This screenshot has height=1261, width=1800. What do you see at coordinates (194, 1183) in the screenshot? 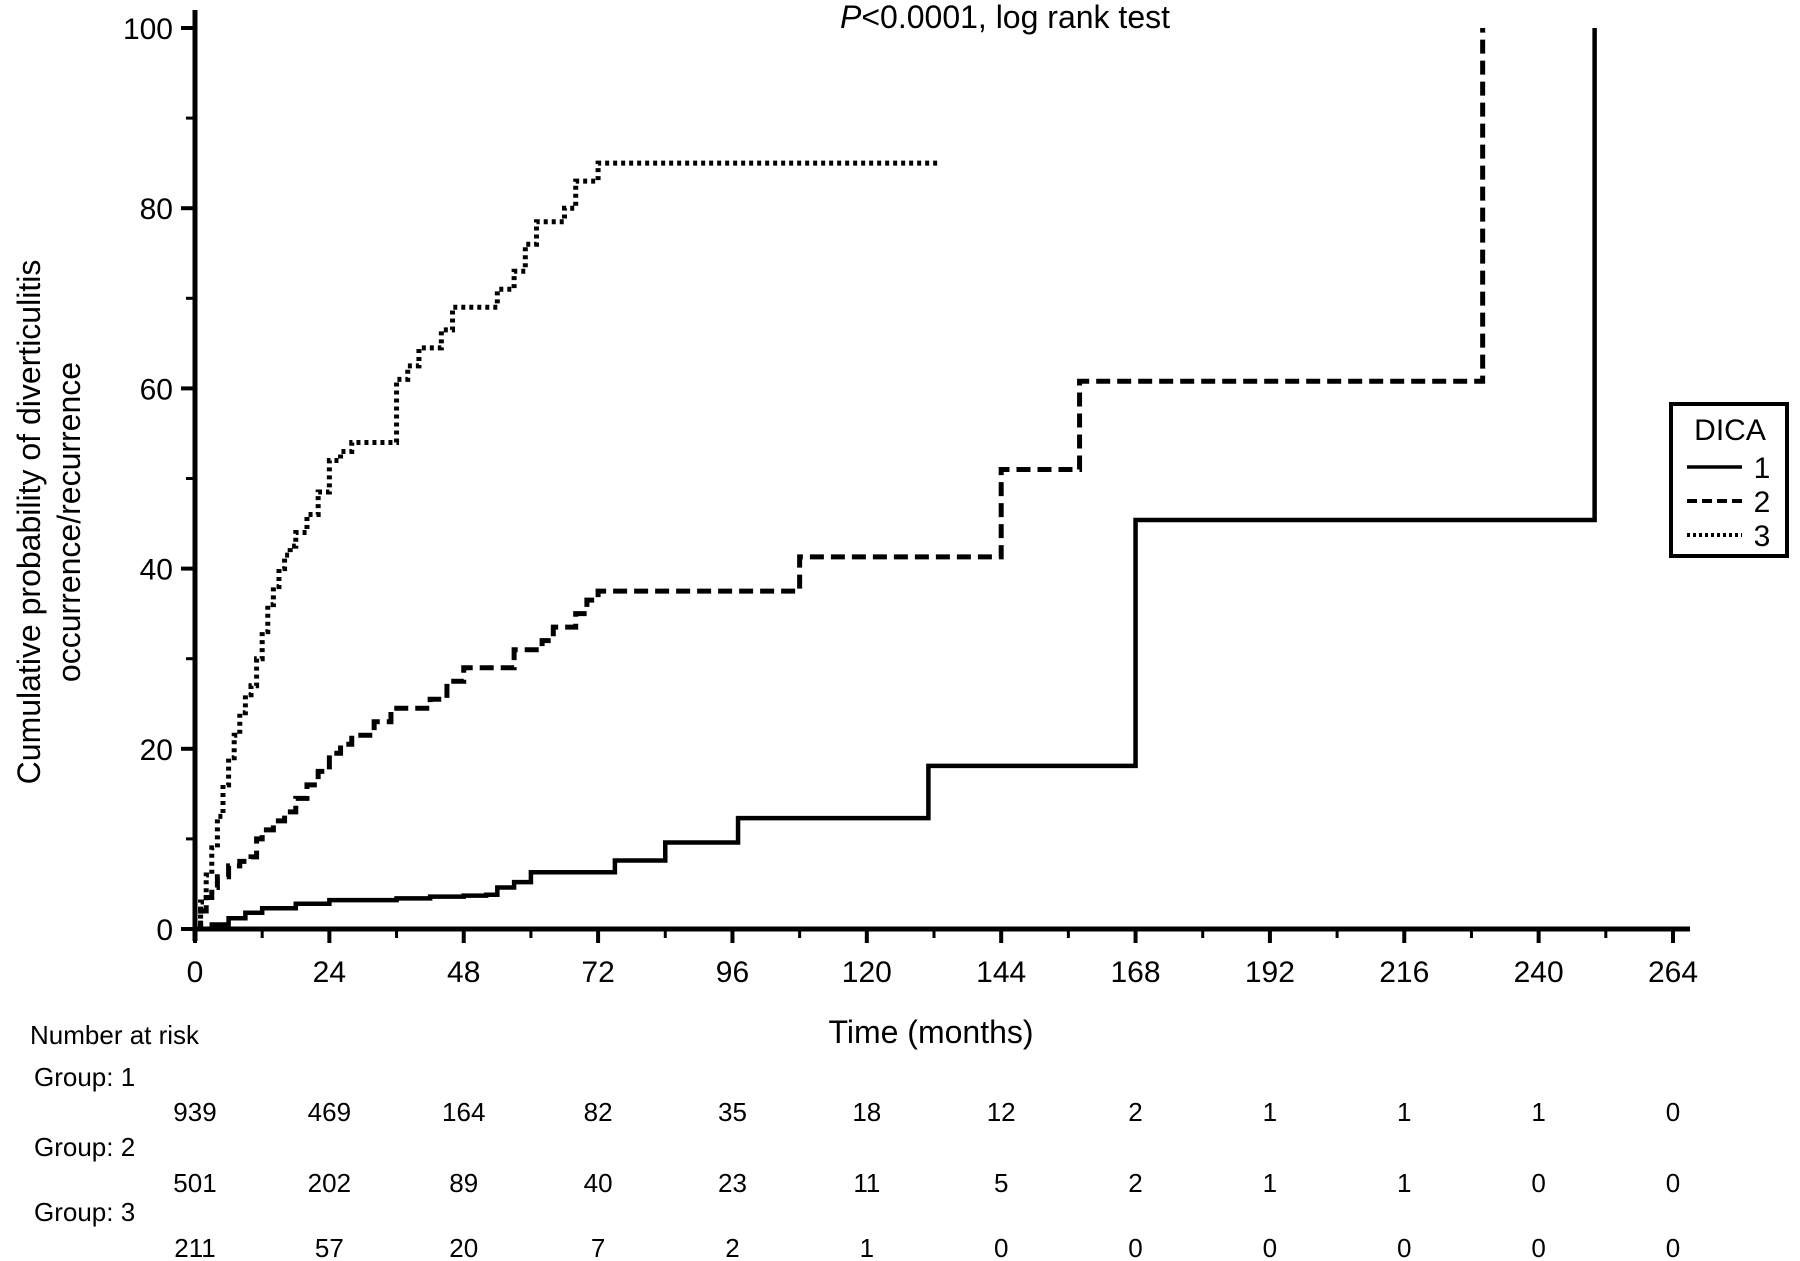
I see `risk-cell: 501` at bounding box center [194, 1183].